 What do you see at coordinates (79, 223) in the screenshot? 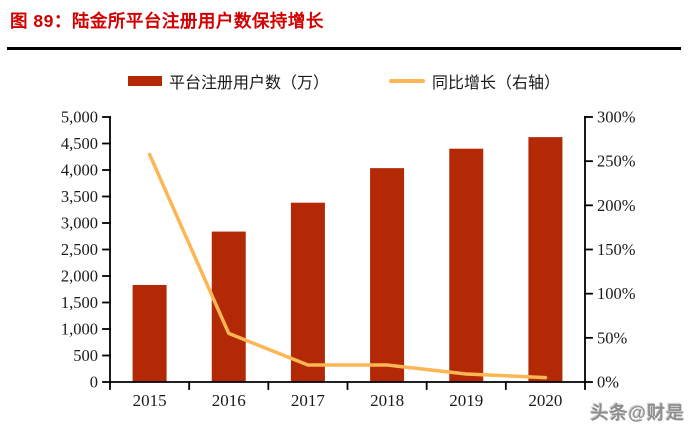
I see `left-tick-label: 3,000` at bounding box center [79, 223].